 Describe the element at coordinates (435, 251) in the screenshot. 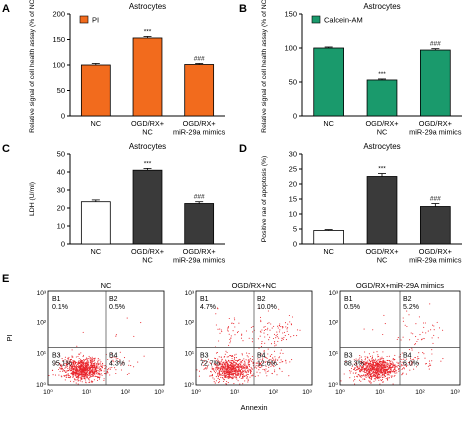

I see `x-tick-label: OGD/RX+` at that location.